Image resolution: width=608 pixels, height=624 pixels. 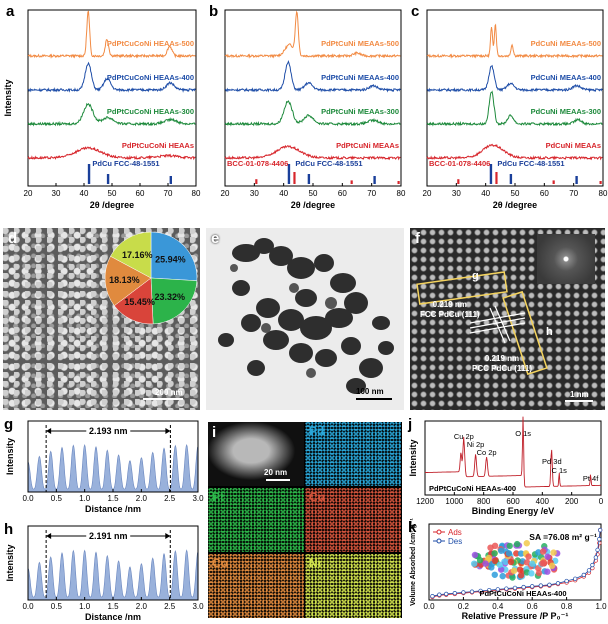 I want to click on x-tick-label: 40, so click(x=485, y=193).